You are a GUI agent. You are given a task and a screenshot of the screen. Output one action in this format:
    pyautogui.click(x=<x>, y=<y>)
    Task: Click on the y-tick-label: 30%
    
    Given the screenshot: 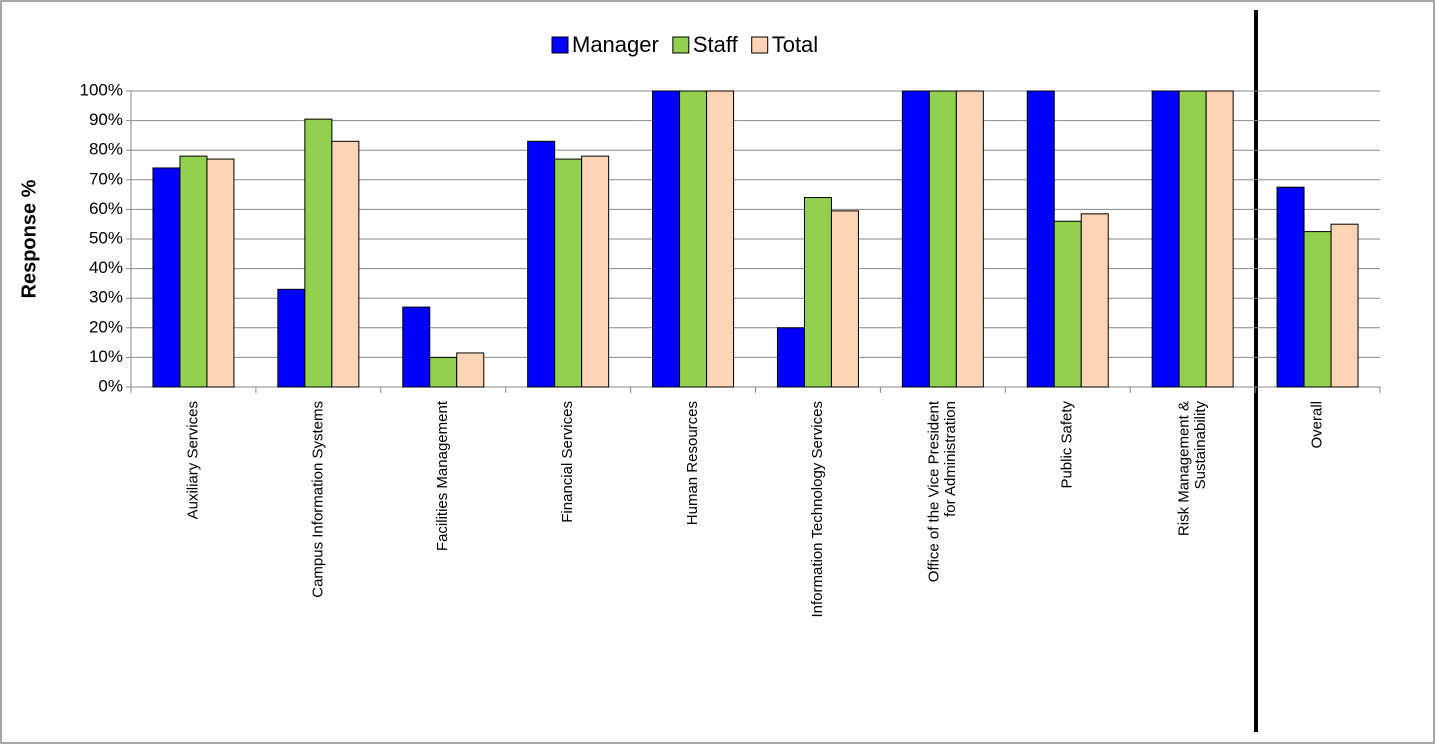 What is the action you would take?
    pyautogui.click(x=106, y=297)
    